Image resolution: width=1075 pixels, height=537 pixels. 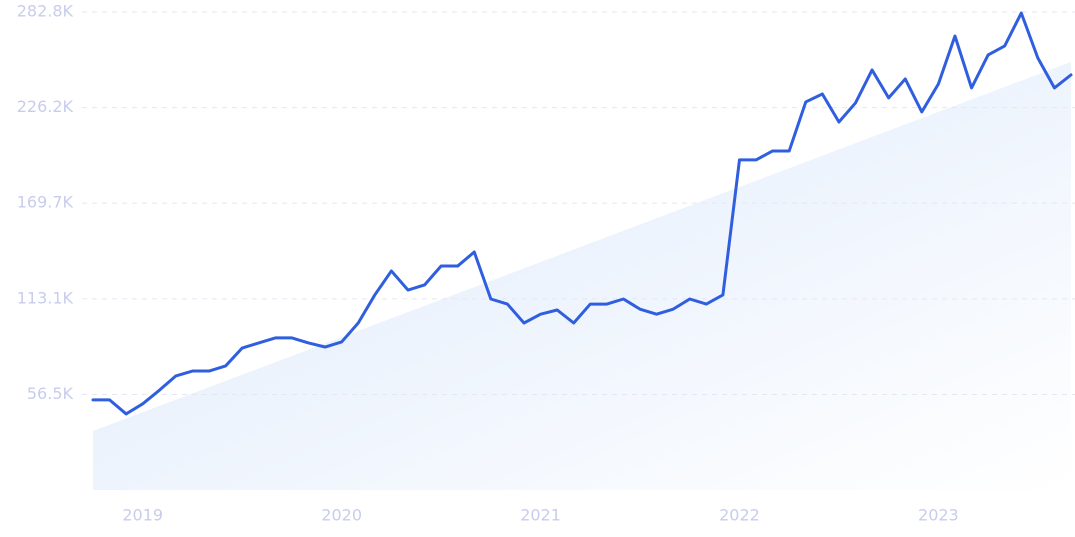 I want to click on x-tick-label: 2019, so click(x=142, y=515).